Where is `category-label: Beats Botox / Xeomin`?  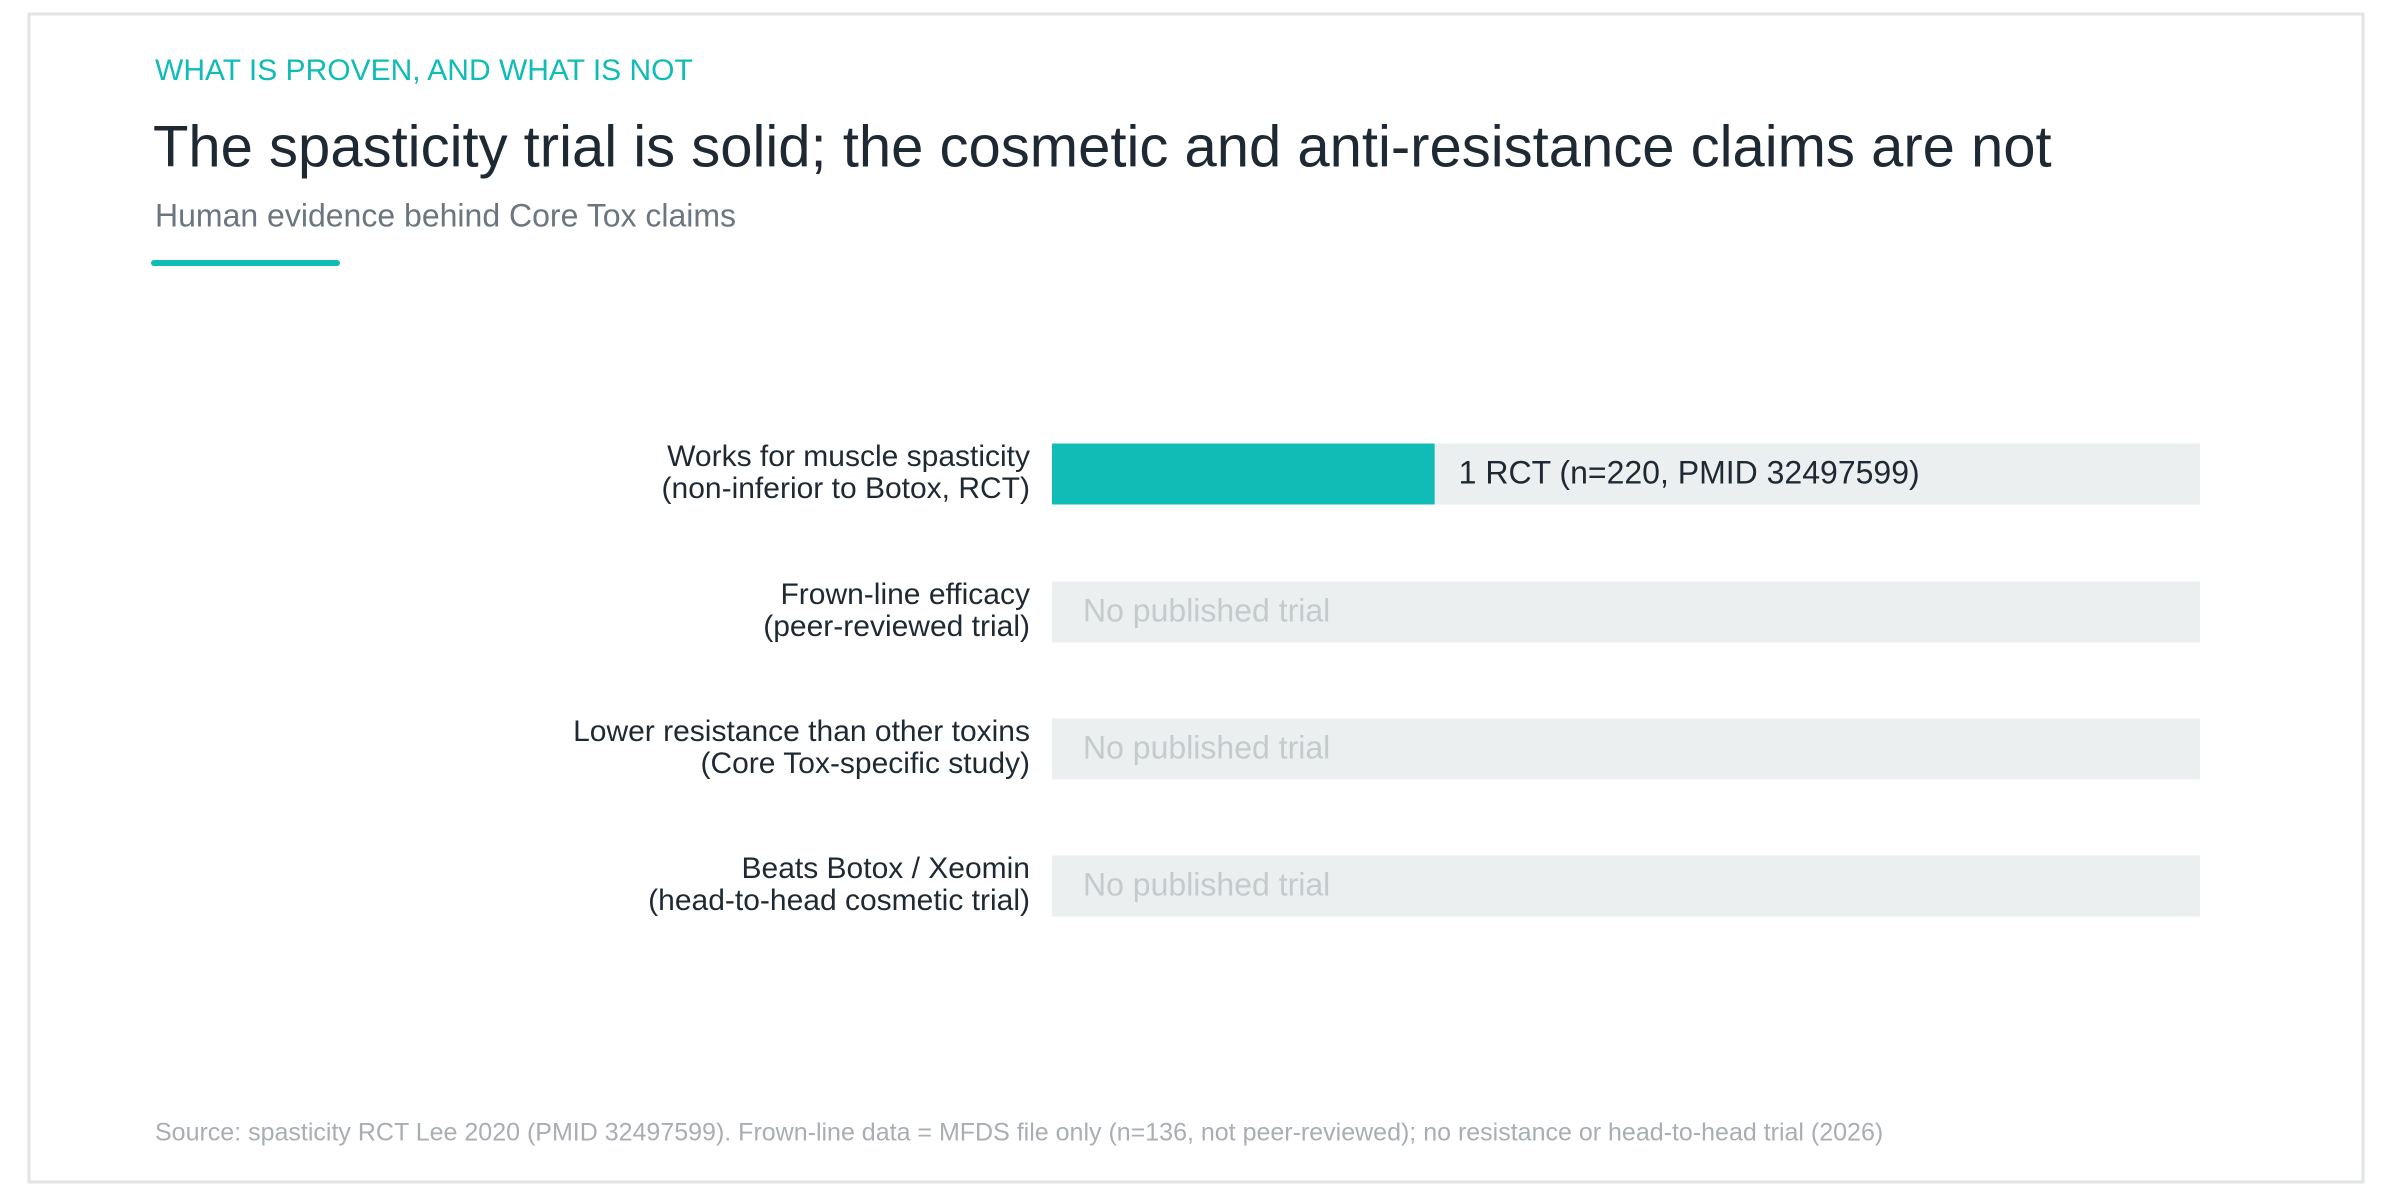
category-label: Beats Botox / Xeomin is located at coordinates (886, 868).